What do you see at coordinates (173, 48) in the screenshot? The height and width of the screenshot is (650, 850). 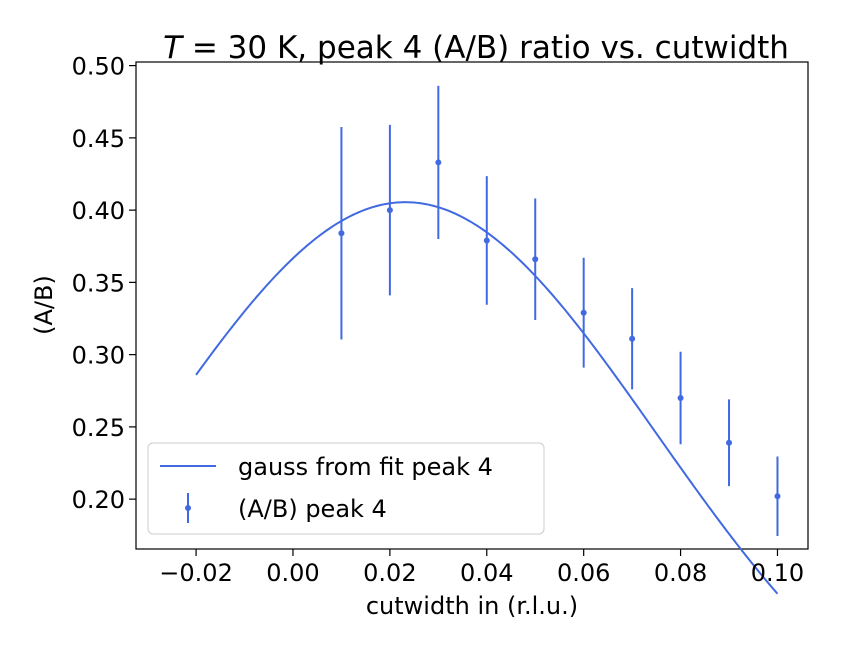 I see `chart-title-variable: T` at bounding box center [173, 48].